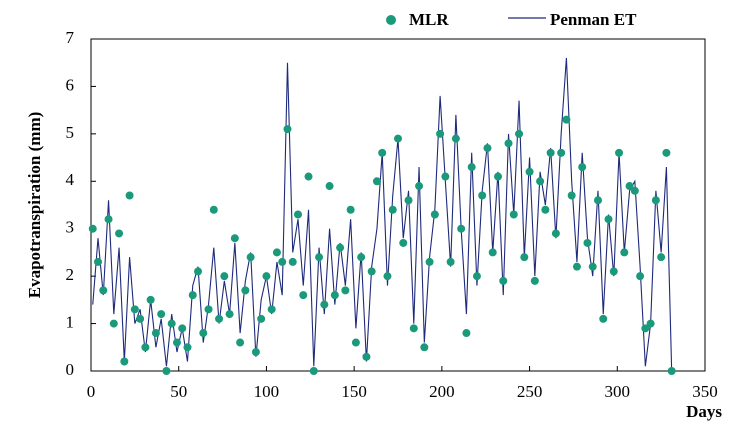  Describe the element at coordinates (70, 321) in the screenshot. I see `y-tick-label: 1` at that location.